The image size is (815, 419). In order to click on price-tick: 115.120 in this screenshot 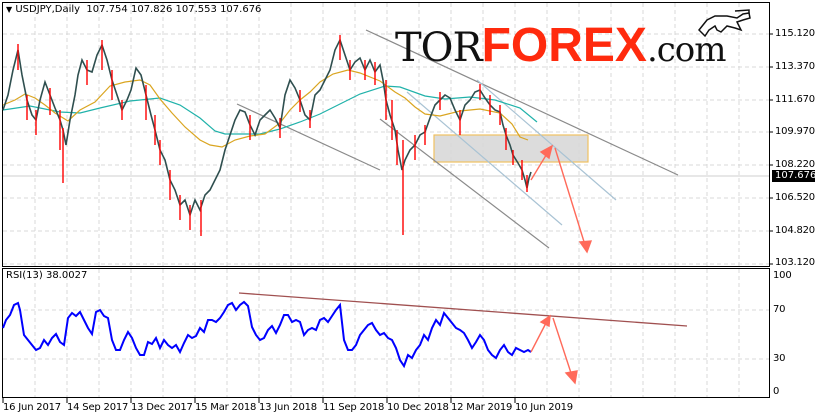, I will do `click(795, 33)`.